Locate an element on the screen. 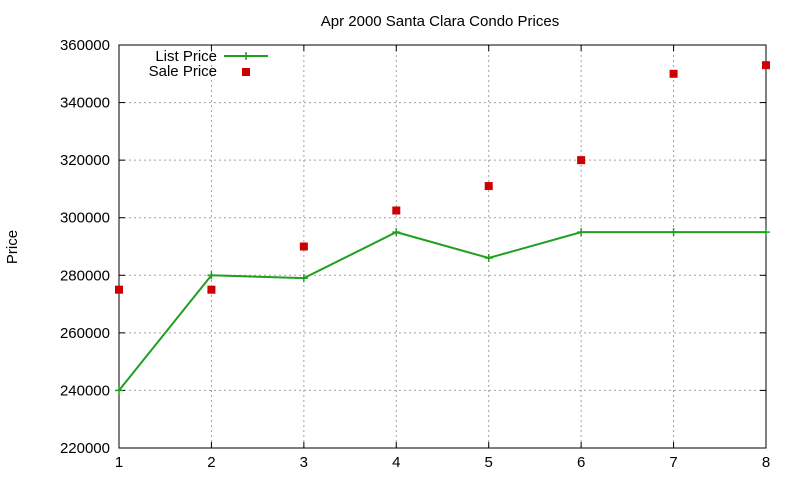 This screenshot has width=800, height=480. y-axis-label: Price is located at coordinates (12, 247).